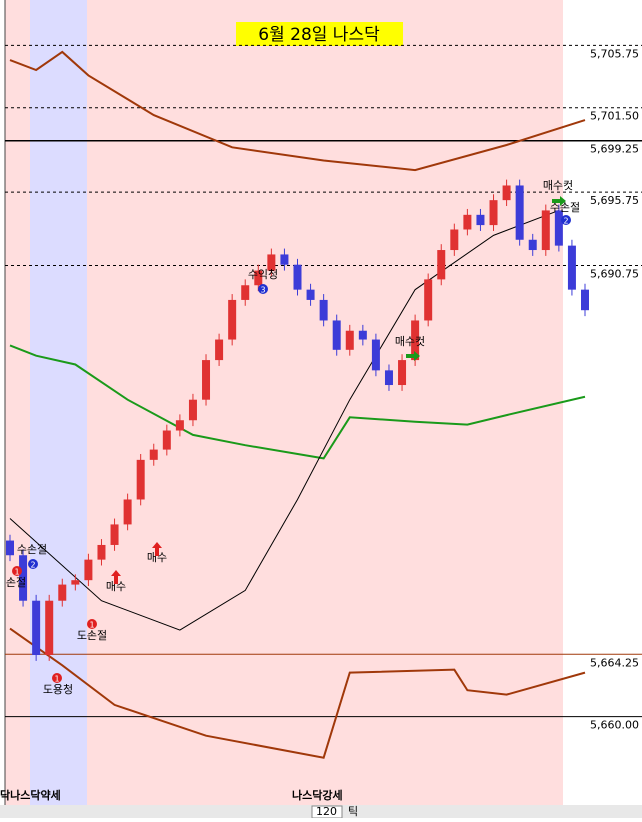 This screenshot has height=822, width=642. I want to click on y-tick-label: 5,664.25, so click(614, 662).